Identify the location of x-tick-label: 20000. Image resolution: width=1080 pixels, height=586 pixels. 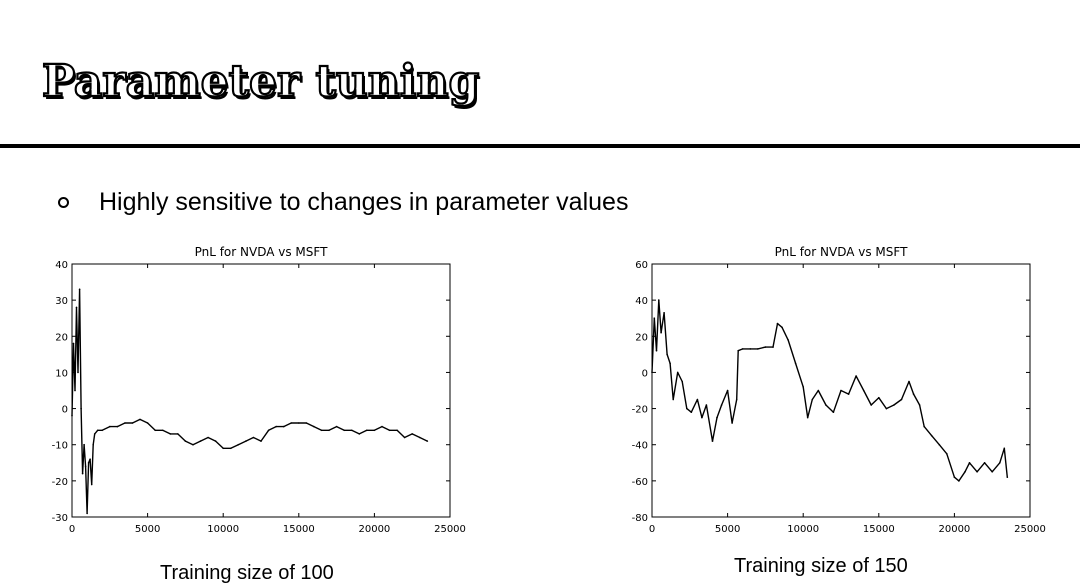
(374, 529).